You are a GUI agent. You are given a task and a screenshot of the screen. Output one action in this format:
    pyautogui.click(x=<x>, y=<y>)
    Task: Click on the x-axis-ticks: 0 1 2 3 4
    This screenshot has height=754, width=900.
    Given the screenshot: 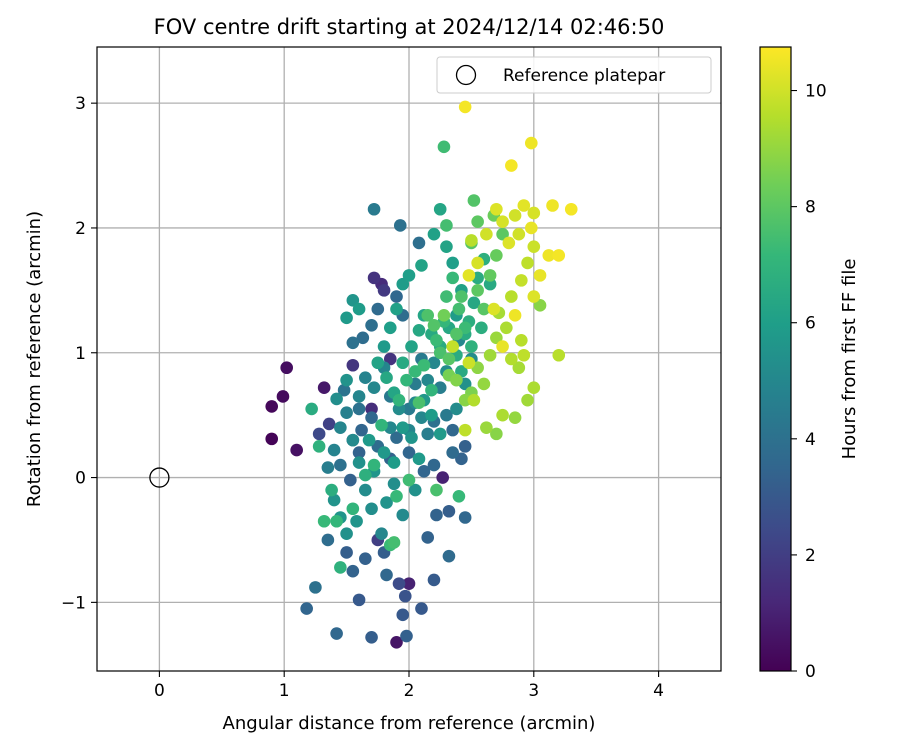 What is the action you would take?
    pyautogui.click(x=409, y=686)
    